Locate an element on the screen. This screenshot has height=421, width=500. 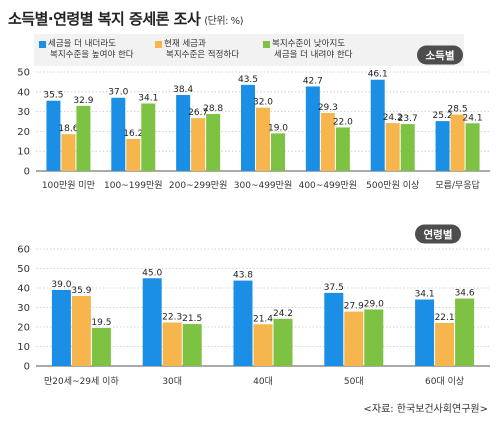
panel-badge-label: 연령별 is located at coordinates (438, 234).